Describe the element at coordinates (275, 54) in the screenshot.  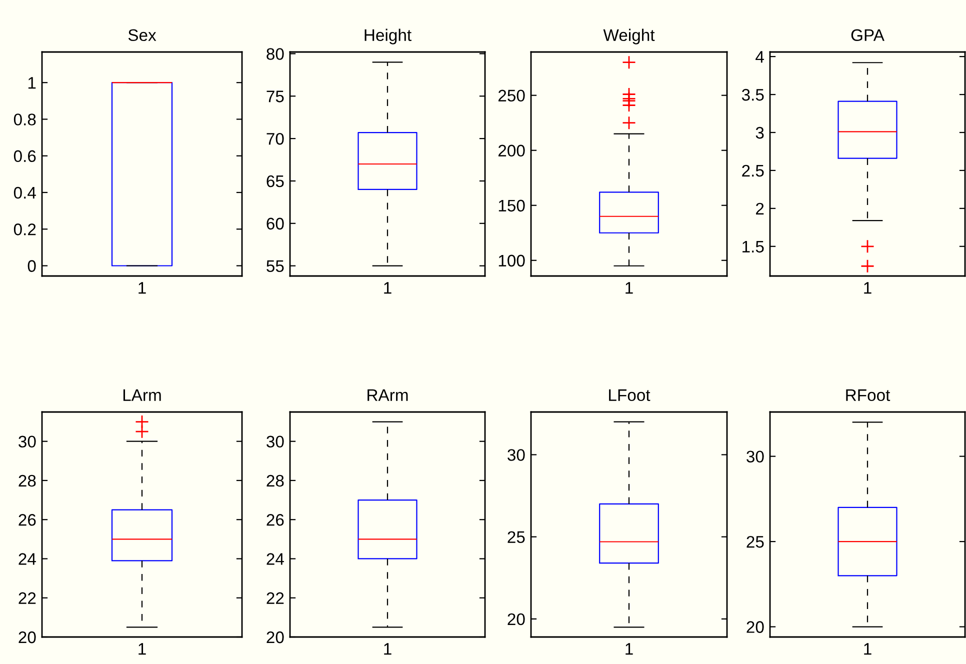
I see `y-tick-label: 80` at that location.